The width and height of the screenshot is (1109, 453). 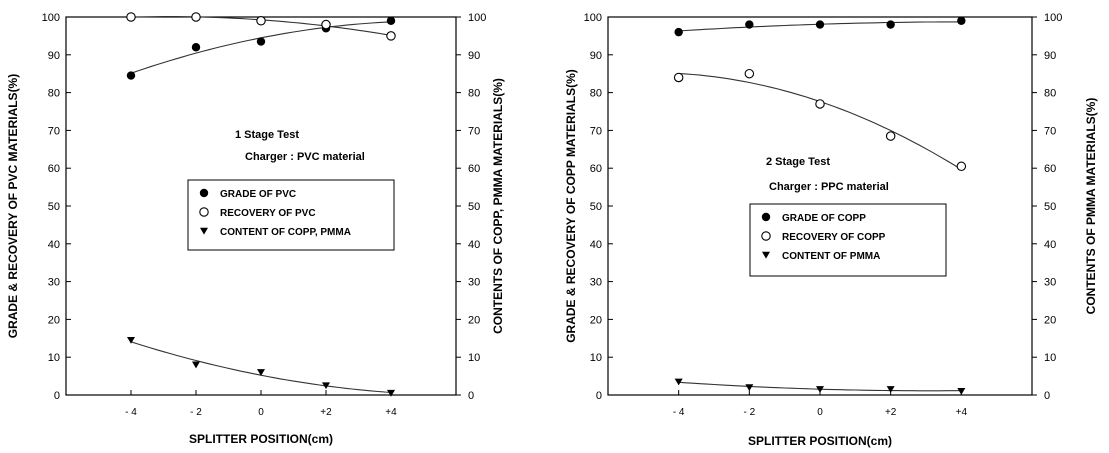 I want to click on annotation: Charger : PPC material, so click(x=829, y=187).